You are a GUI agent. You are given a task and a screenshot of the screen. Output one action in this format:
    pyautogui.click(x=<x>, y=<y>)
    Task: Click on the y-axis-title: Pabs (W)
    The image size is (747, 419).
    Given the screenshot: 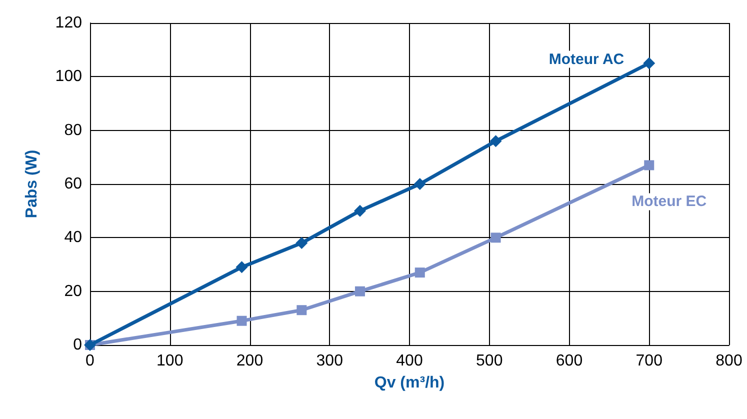 What is the action you would take?
    pyautogui.click(x=32, y=184)
    